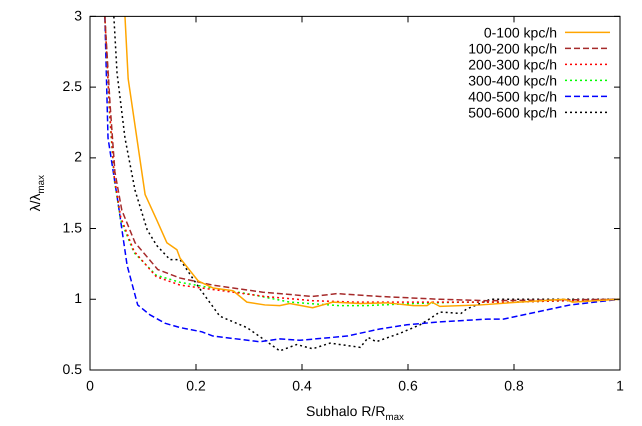 This screenshot has width=642, height=426. What do you see at coordinates (513, 64) in the screenshot?
I see `legend-label: 200-300 kpc/h` at bounding box center [513, 64].